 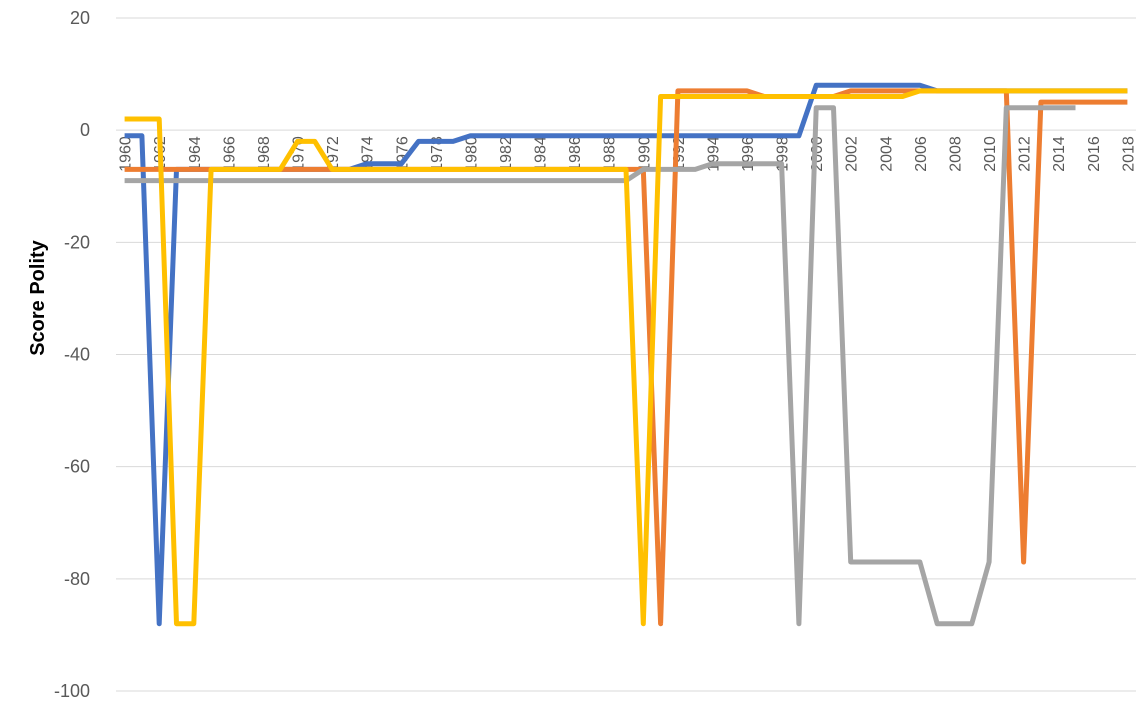 What do you see at coordinates (195, 154) in the screenshot?
I see `x-tick-label: 1964` at bounding box center [195, 154].